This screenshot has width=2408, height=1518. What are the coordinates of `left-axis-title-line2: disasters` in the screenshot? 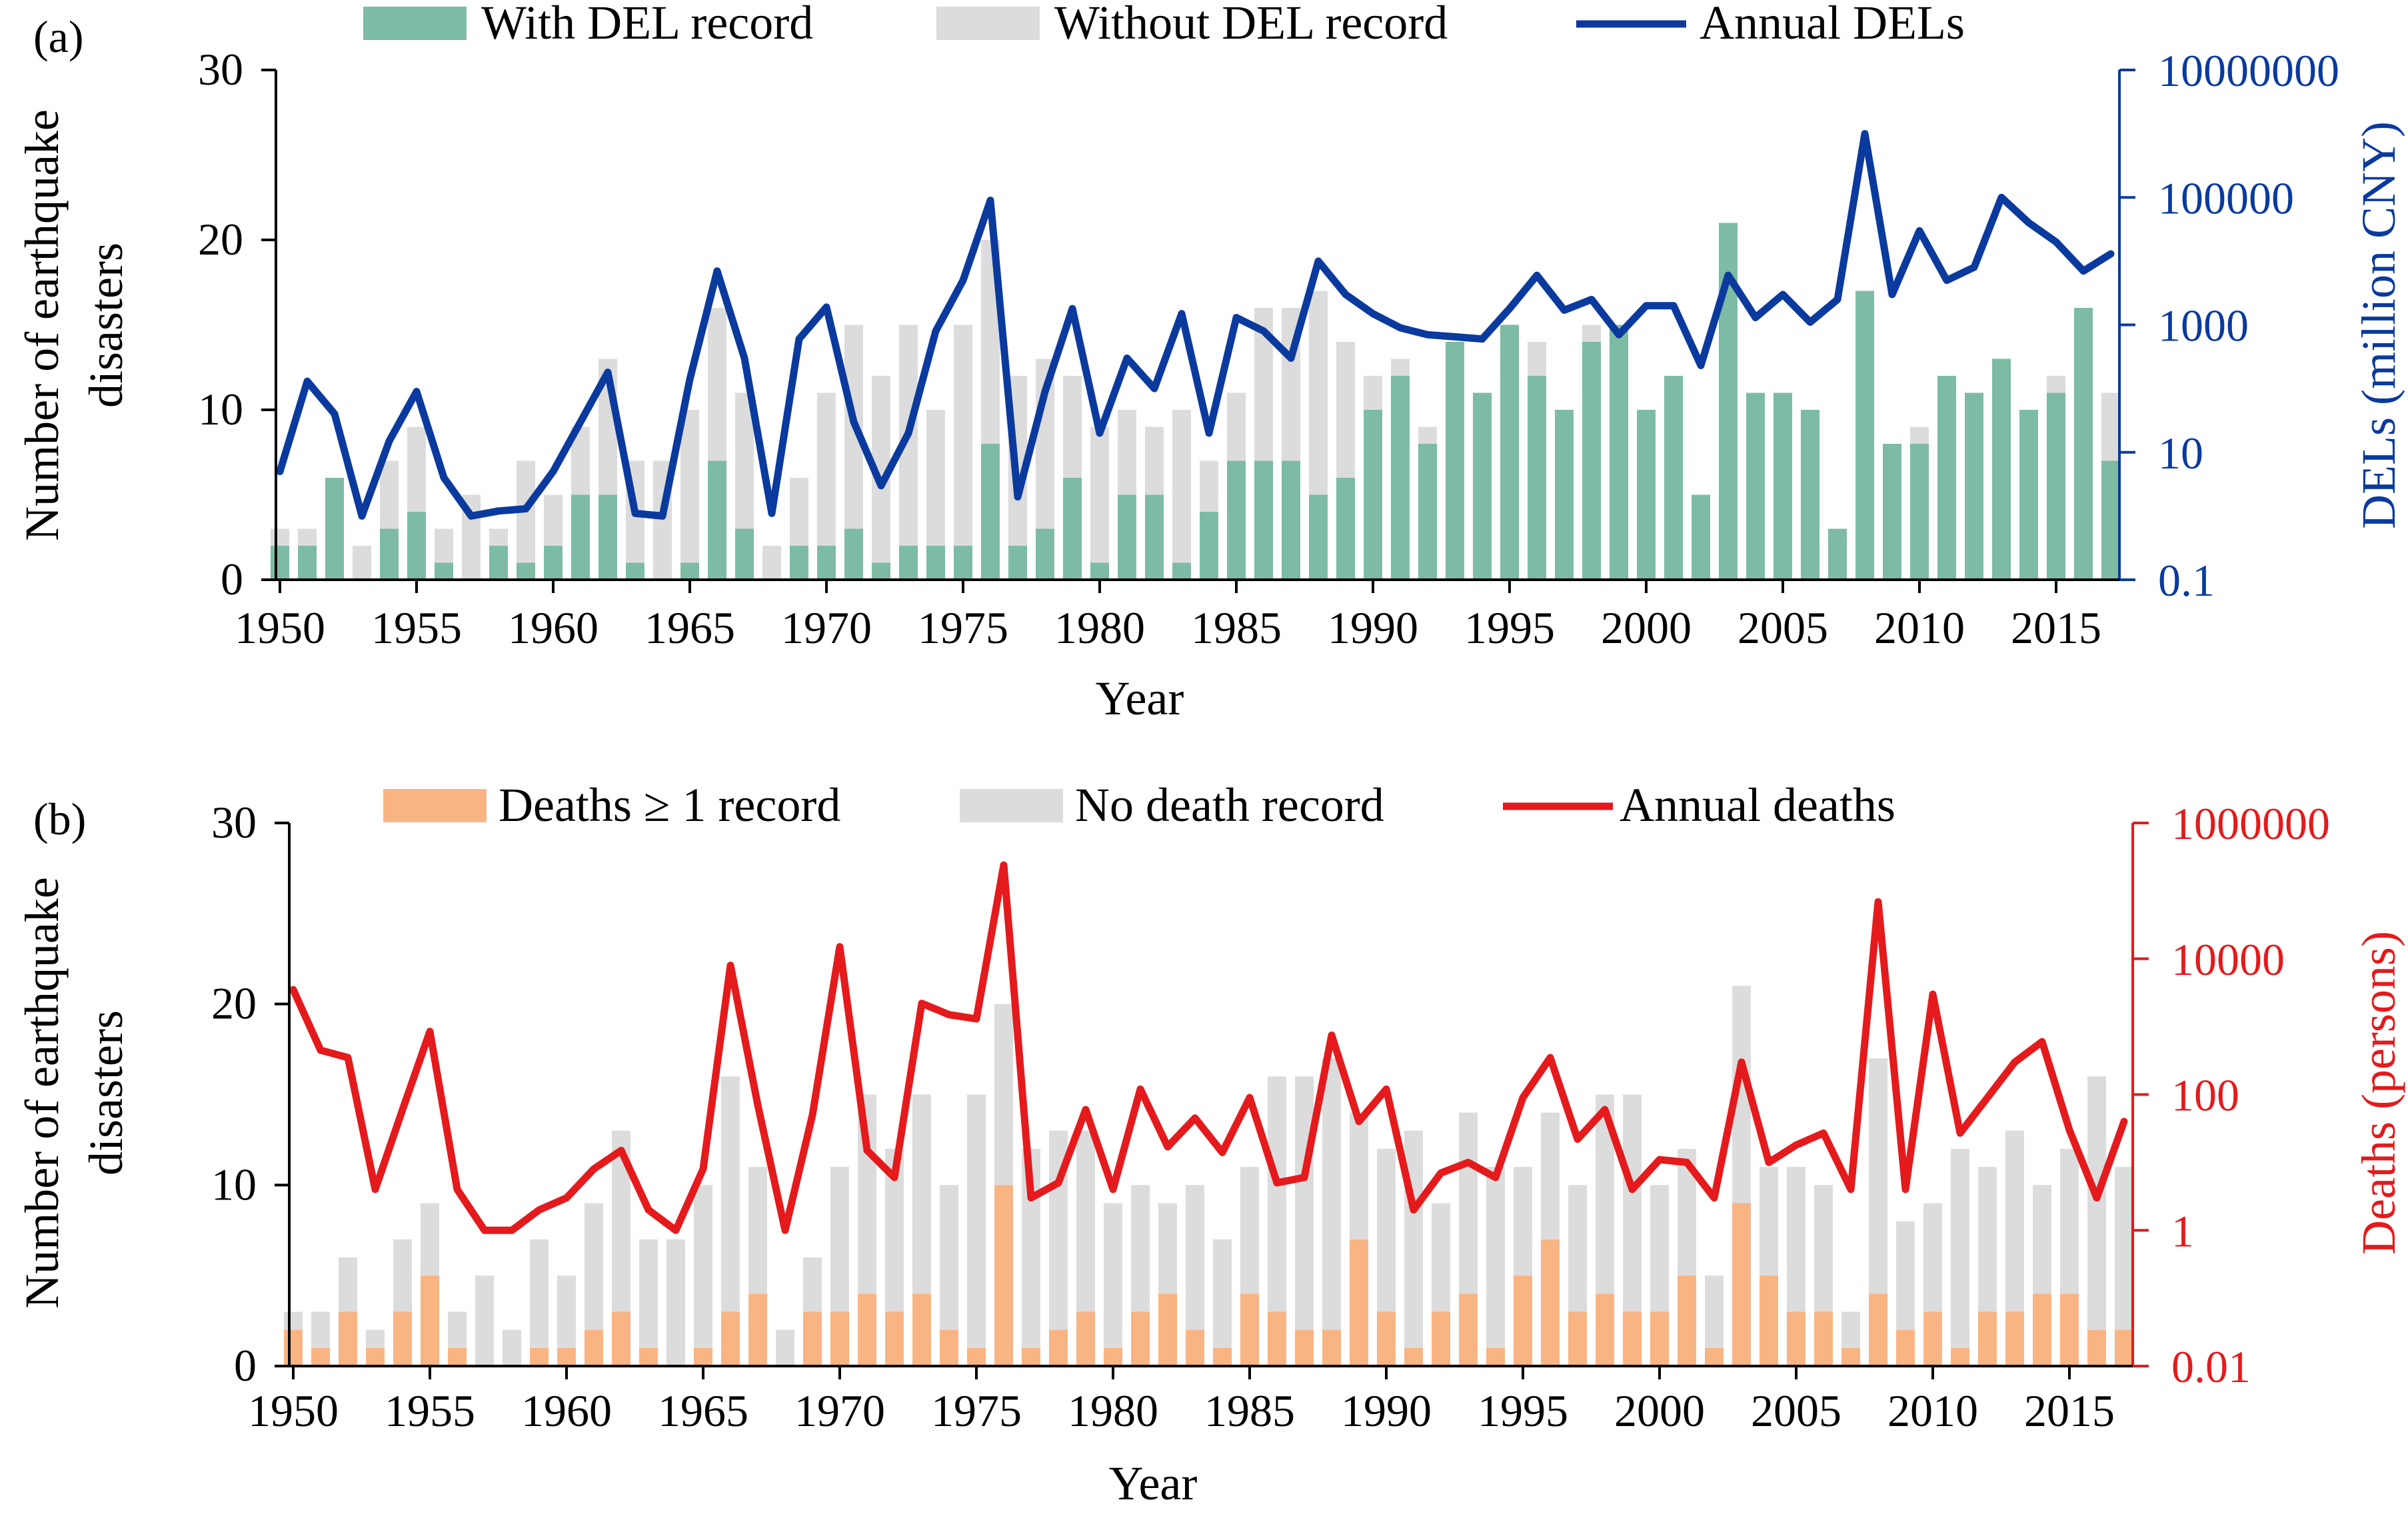 It's located at (106, 325).